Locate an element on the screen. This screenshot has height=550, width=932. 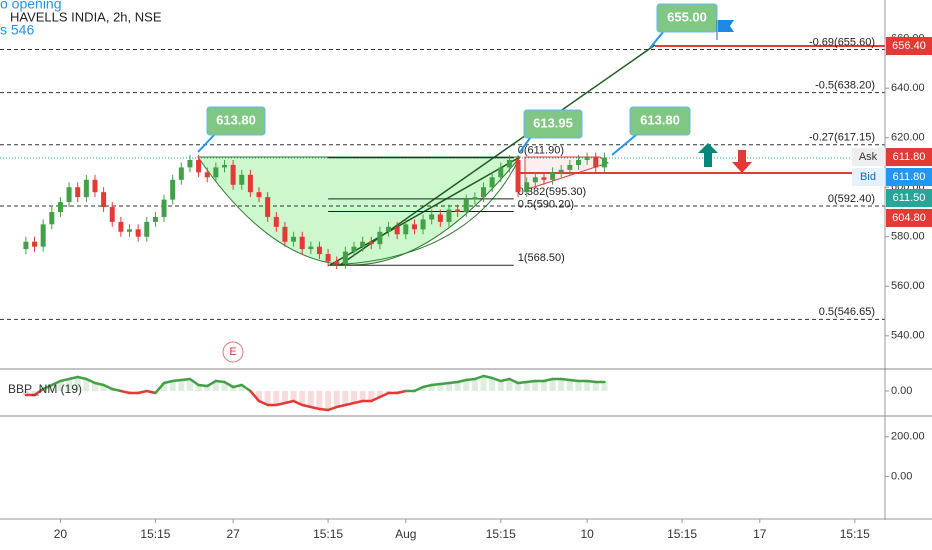
price-tag-label: 611.50 is located at coordinates (909, 198).